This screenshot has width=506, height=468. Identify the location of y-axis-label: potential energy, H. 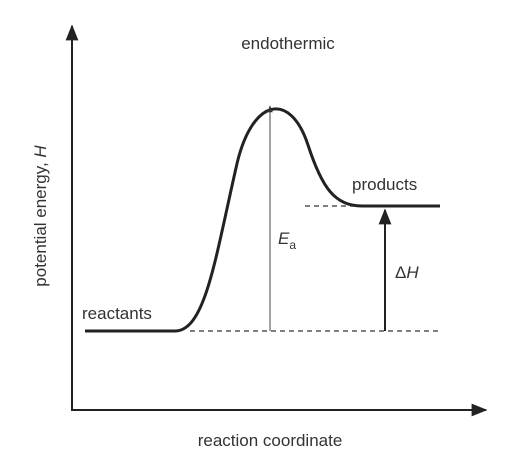
(40, 216).